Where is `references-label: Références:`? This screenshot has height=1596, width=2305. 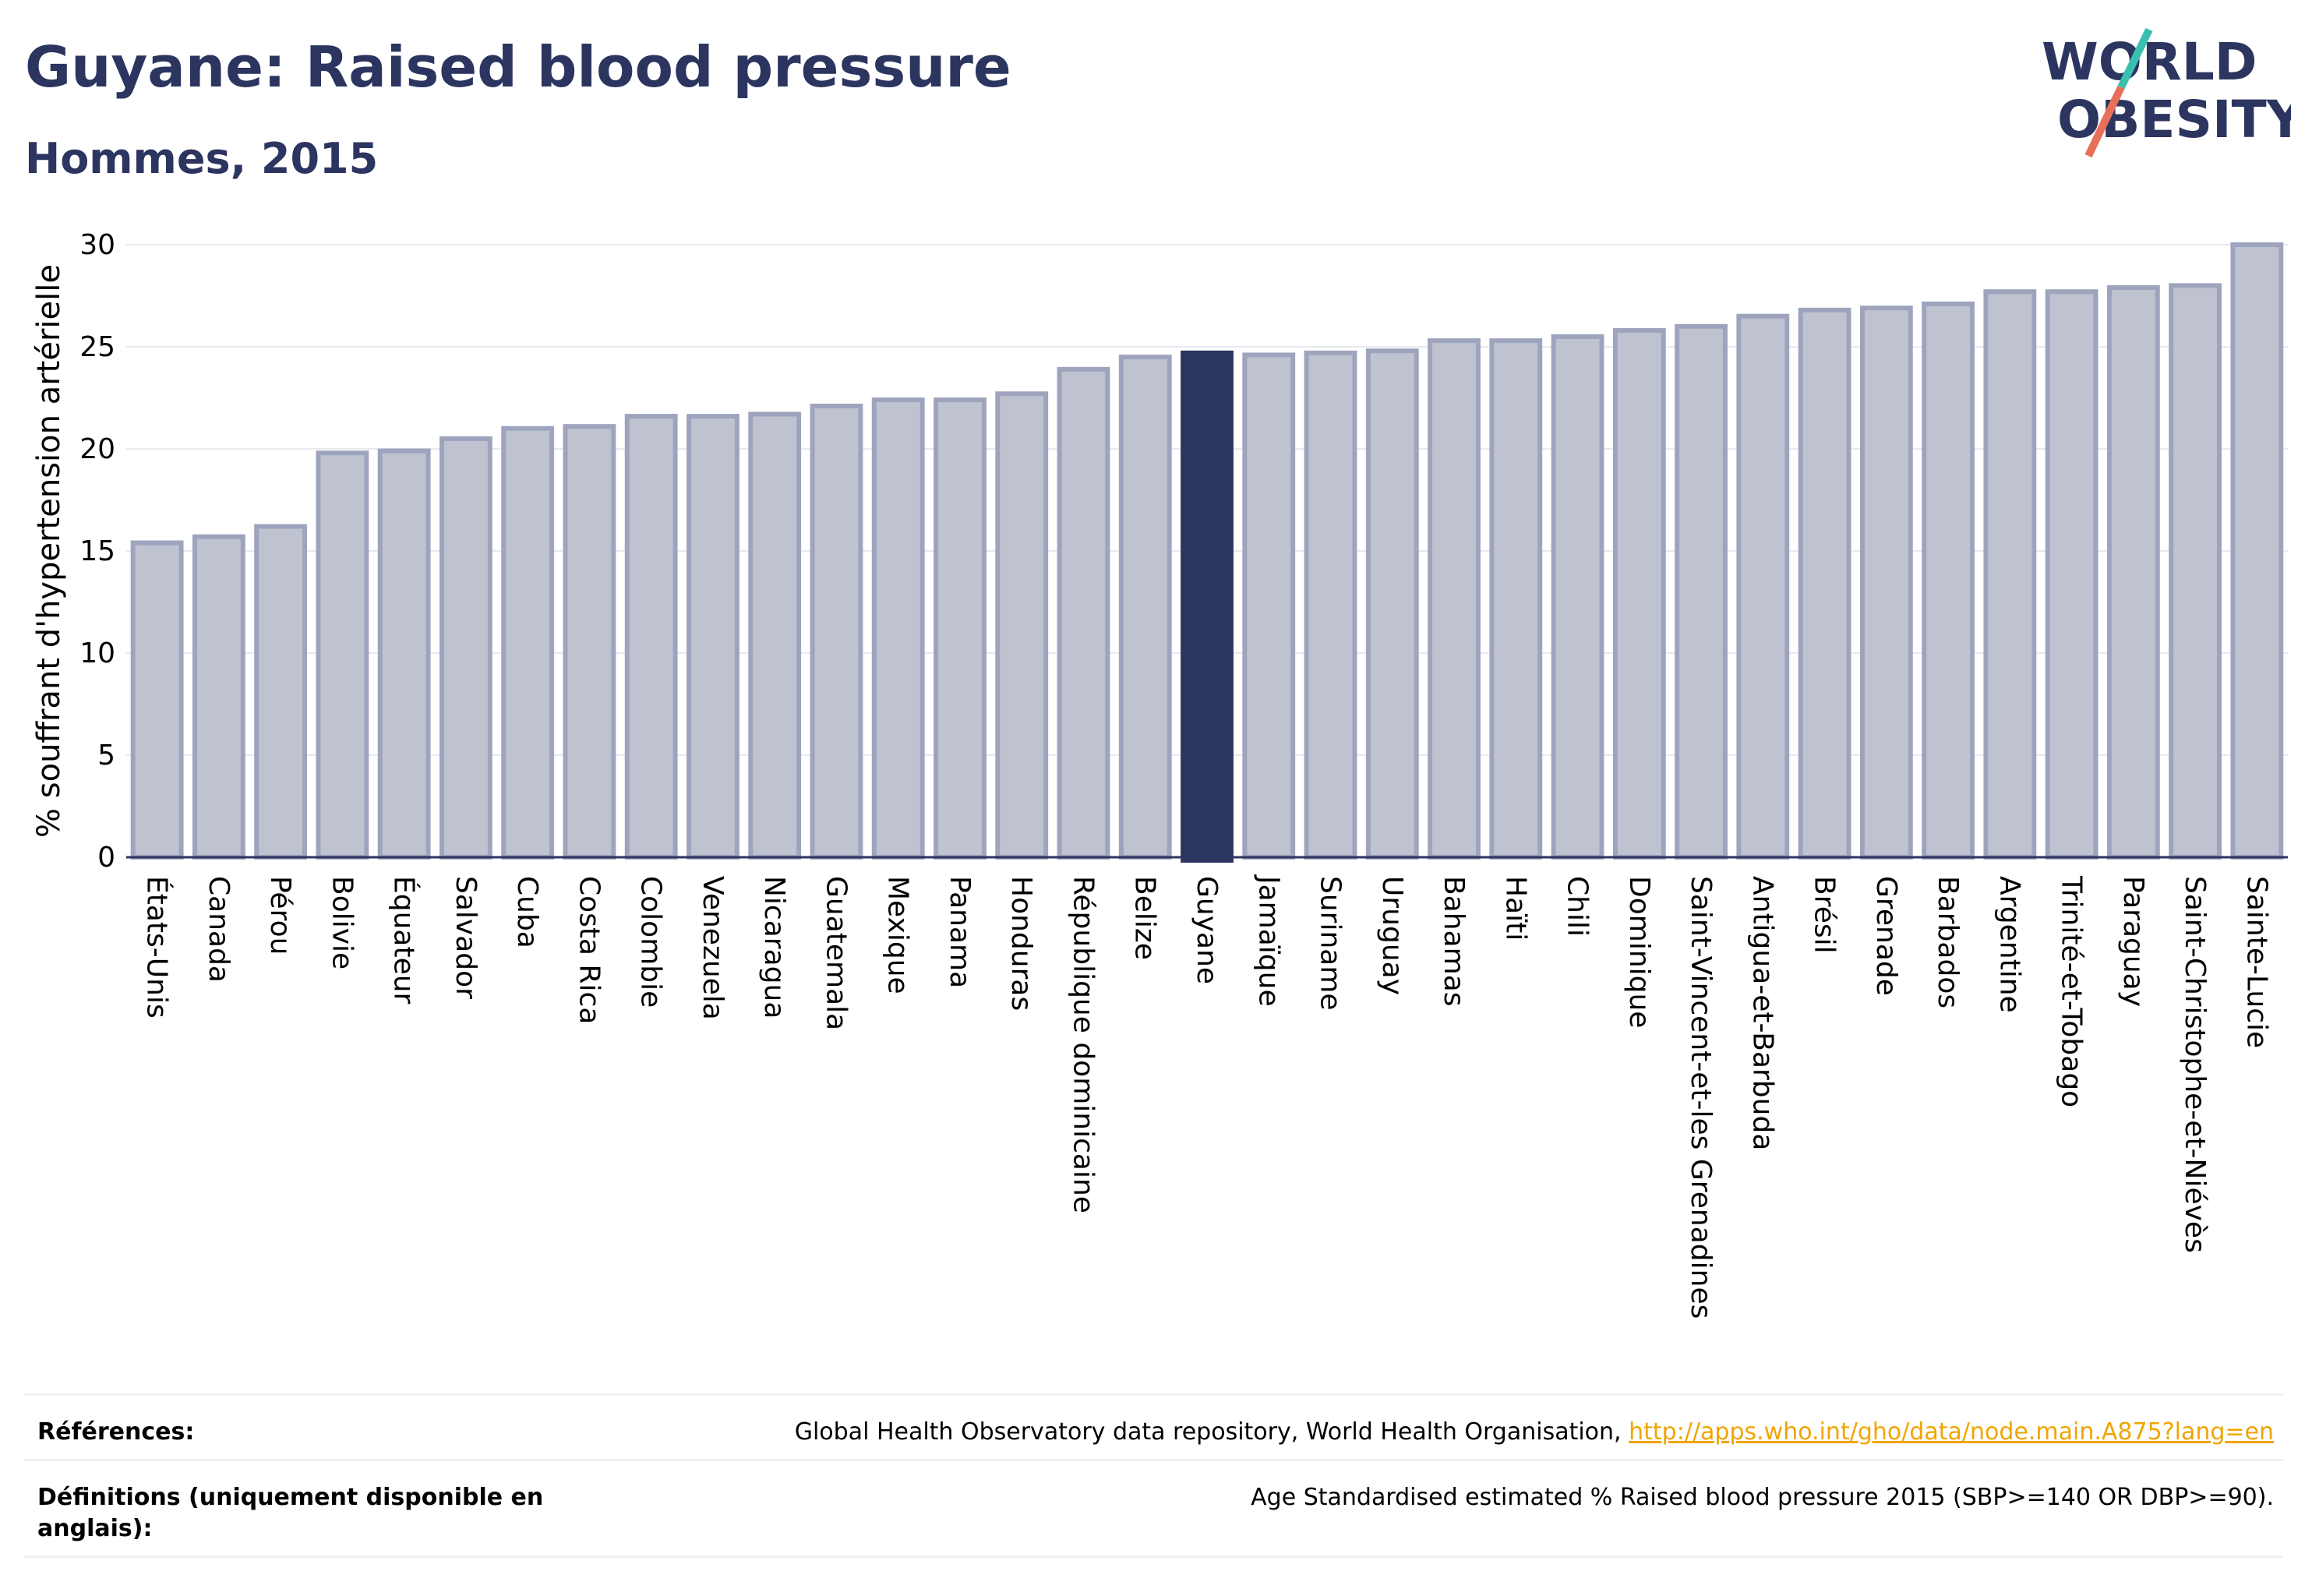
references-label: Références: is located at coordinates (116, 1432).